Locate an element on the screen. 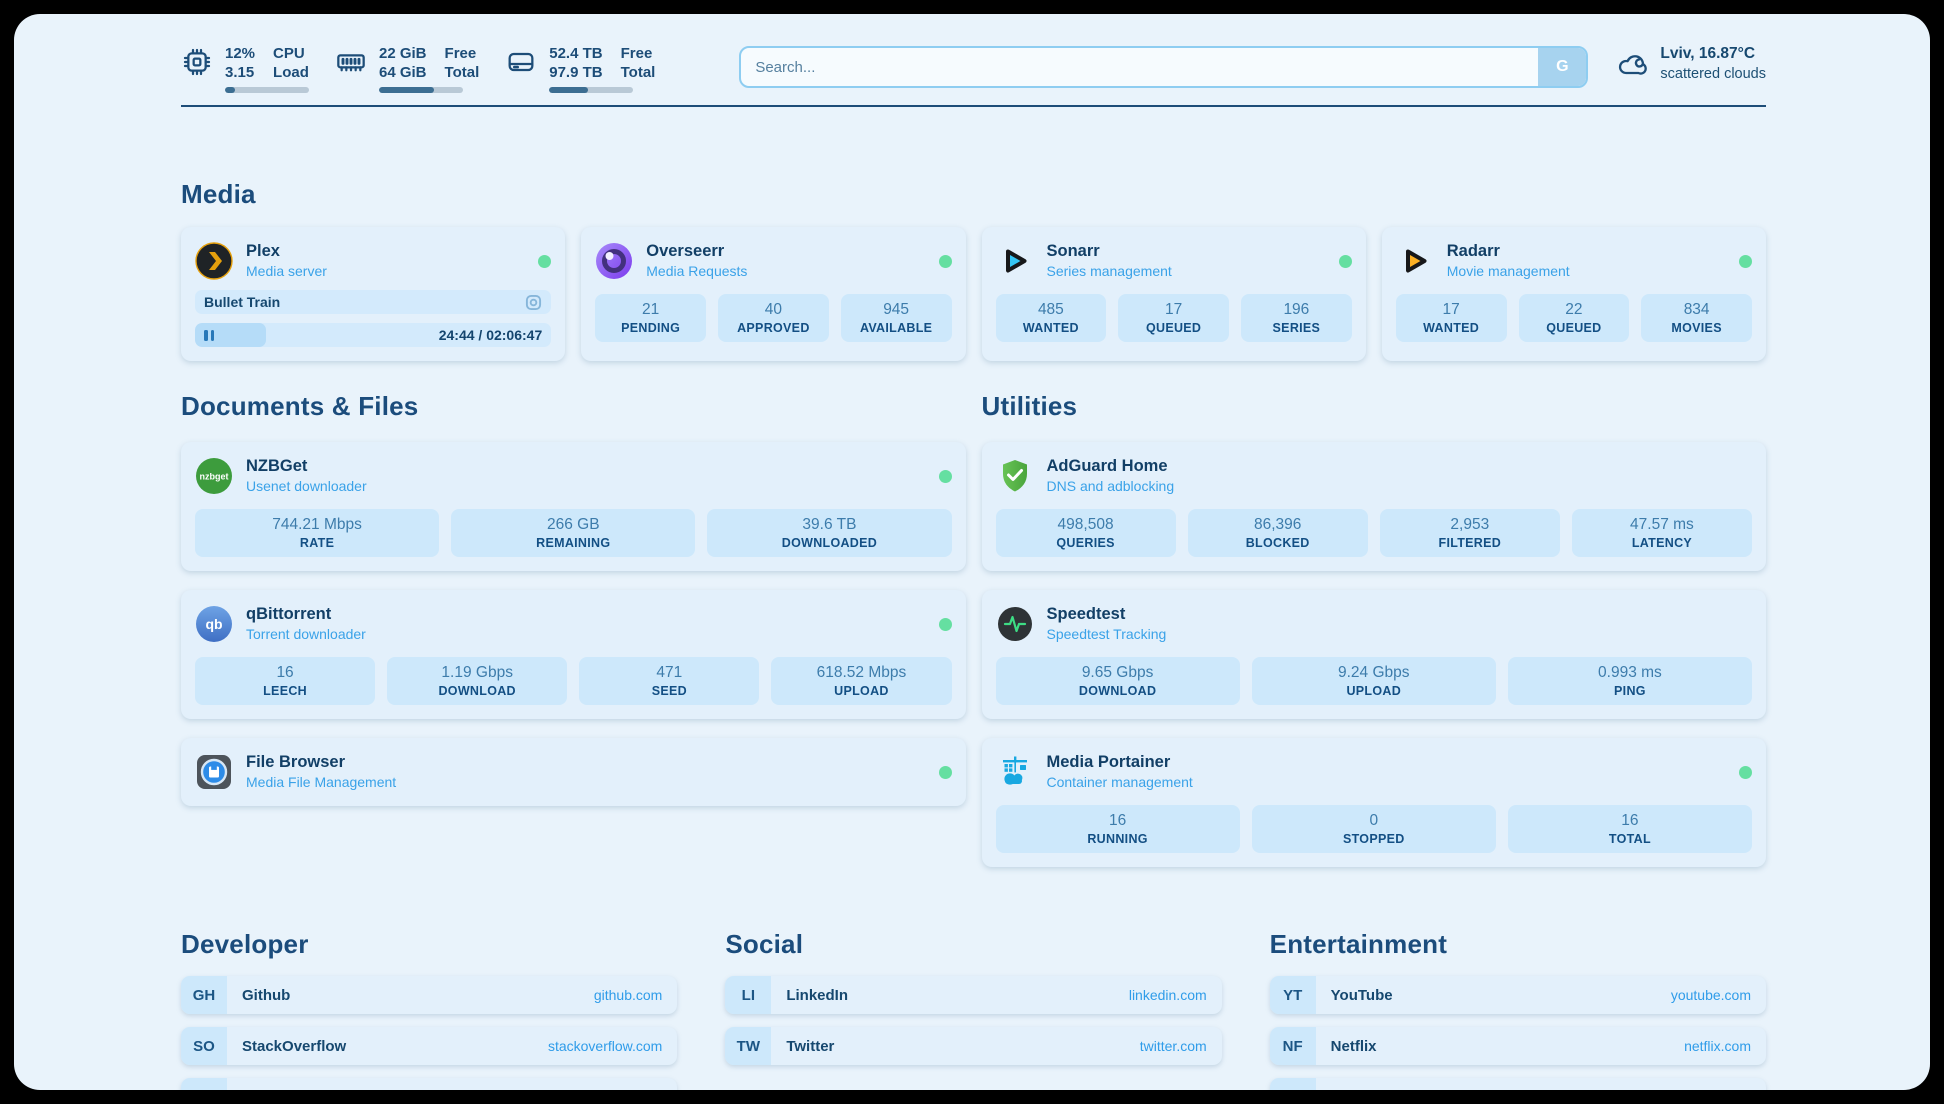  disk-total-value: 97.9 TB is located at coordinates (576, 72).